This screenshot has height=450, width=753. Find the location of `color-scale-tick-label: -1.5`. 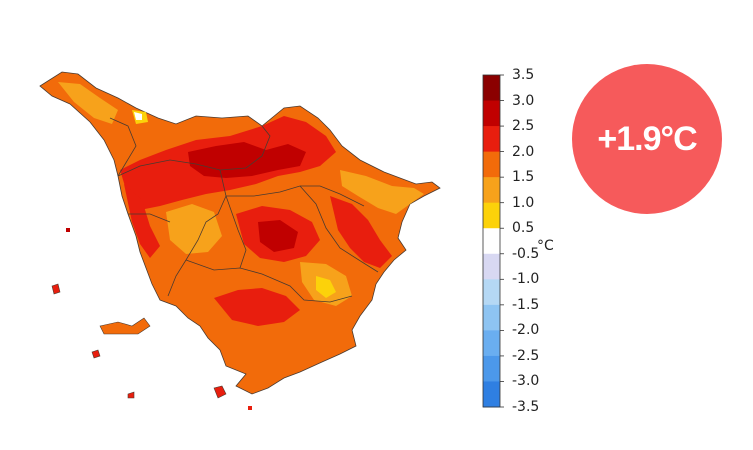

color-scale-tick-label: -1.5 is located at coordinates (526, 304).